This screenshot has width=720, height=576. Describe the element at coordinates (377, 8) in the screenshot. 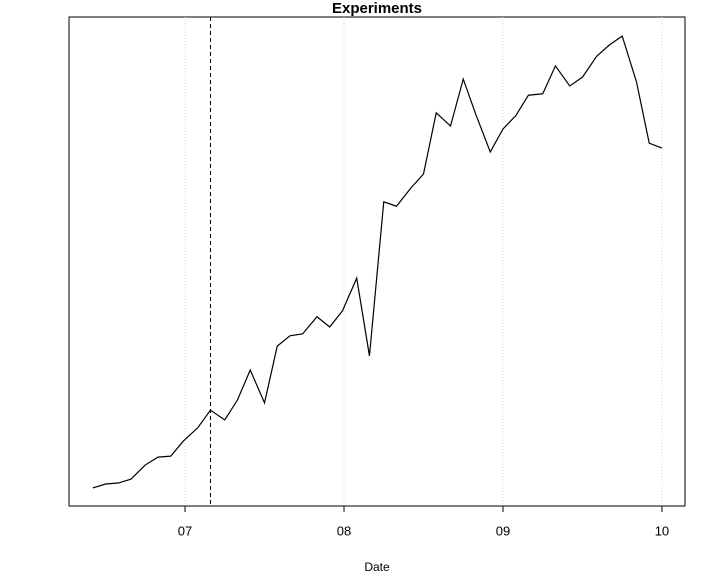

I see `chart-title: Experiments` at that location.